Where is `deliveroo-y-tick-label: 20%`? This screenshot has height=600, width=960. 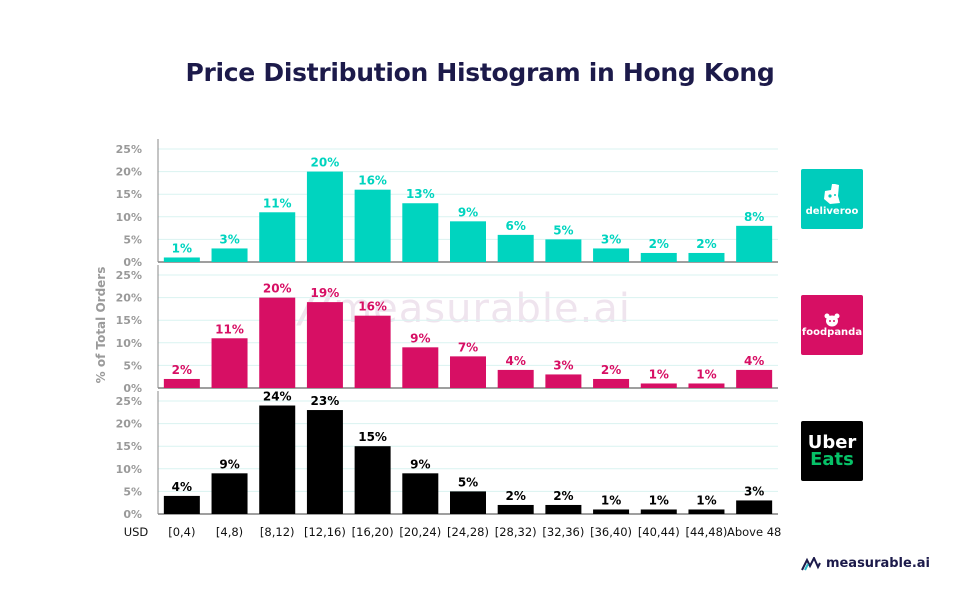 deliveroo-y-tick-label: 20% is located at coordinates (129, 172).